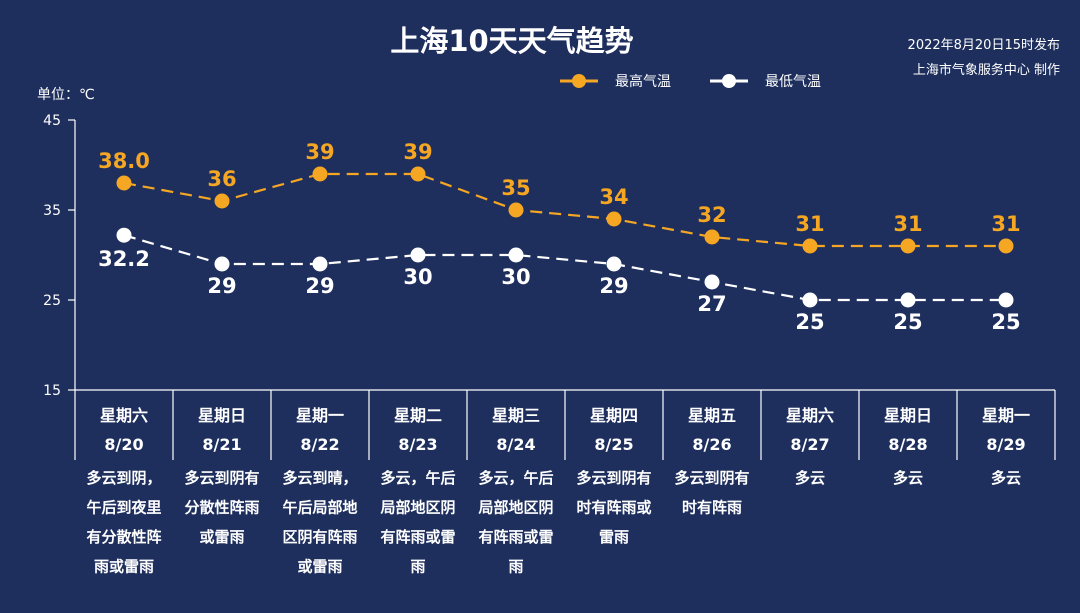 The image size is (1080, 613). What do you see at coordinates (711, 444) in the screenshot?
I see `date-label: 8/26` at bounding box center [711, 444].